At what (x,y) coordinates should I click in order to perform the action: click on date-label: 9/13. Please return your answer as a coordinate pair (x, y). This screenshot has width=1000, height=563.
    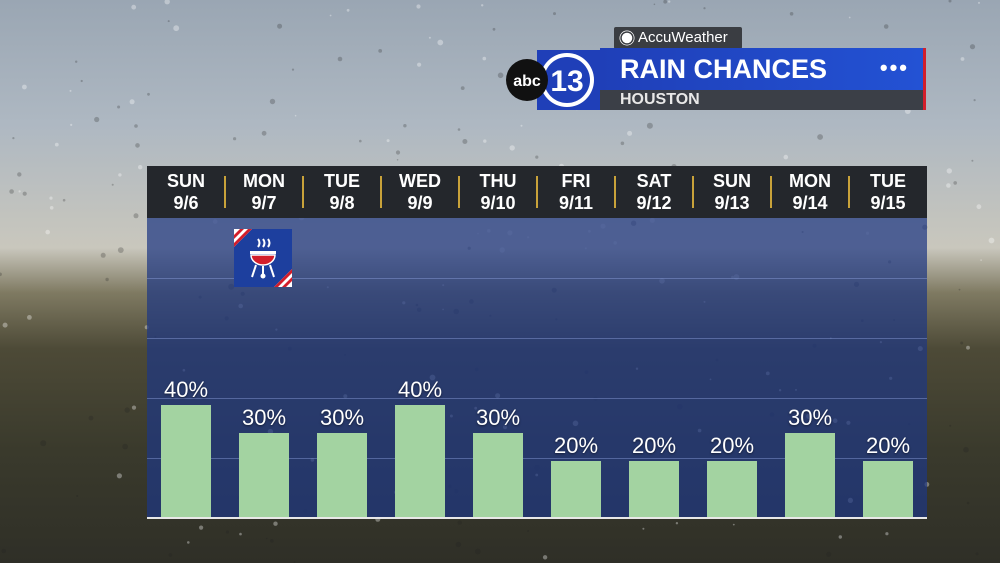
    Looking at the image, I should click on (732, 203).